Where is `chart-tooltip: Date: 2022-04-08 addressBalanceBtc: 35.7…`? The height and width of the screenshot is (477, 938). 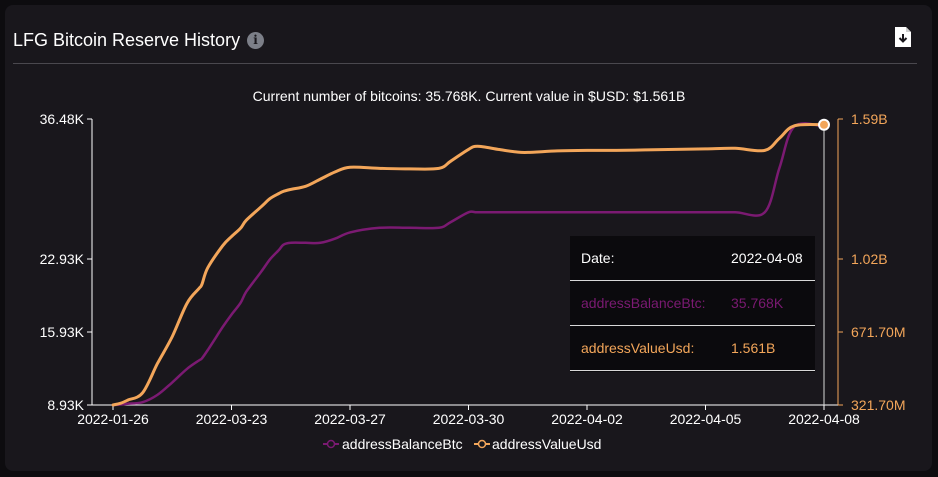
chart-tooltip: Date: 2022-04-08 addressBalanceBtc: 35.7… is located at coordinates (692, 304).